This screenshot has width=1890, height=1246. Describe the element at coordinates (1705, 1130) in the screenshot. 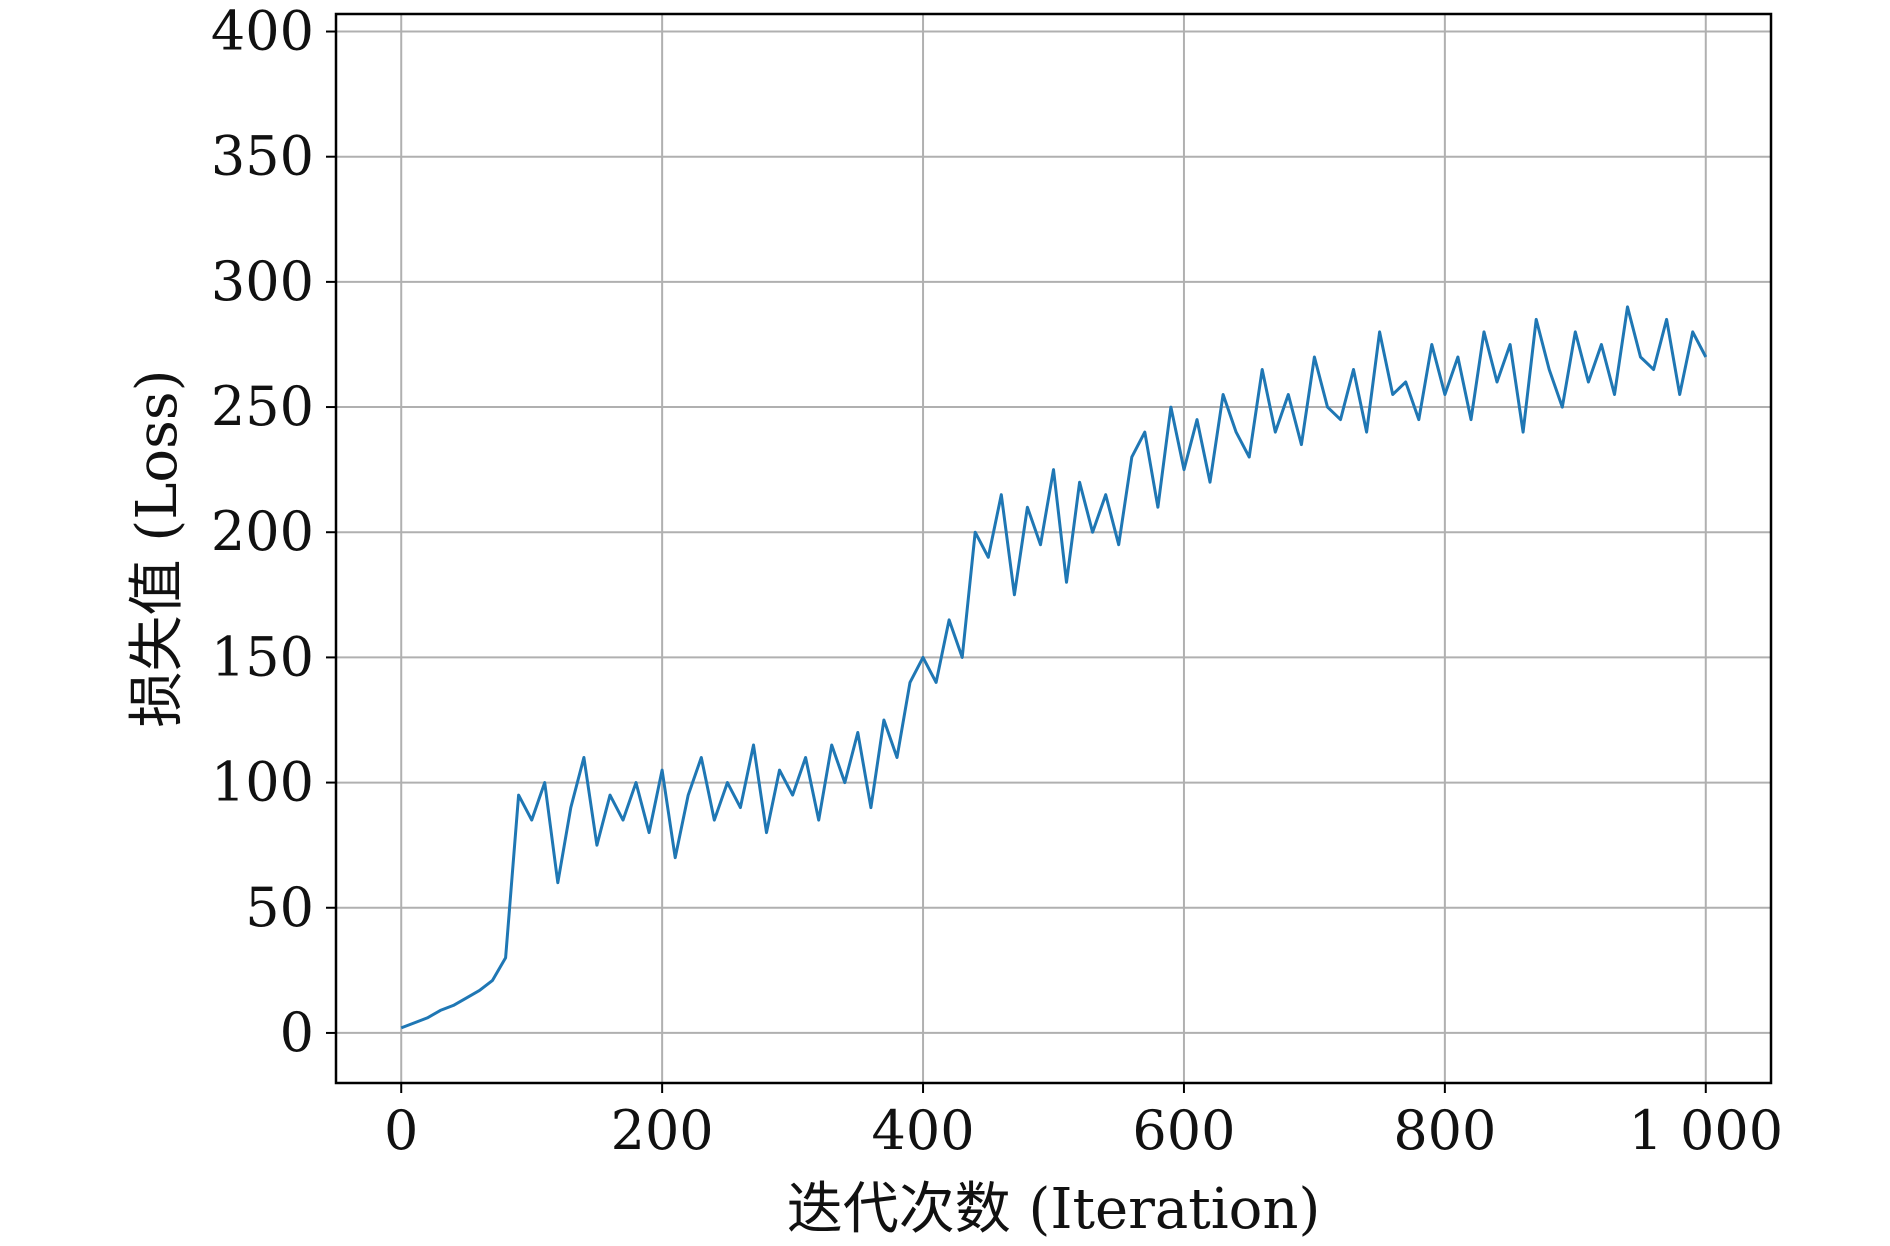

I see `x-tick-label: 1 000` at that location.